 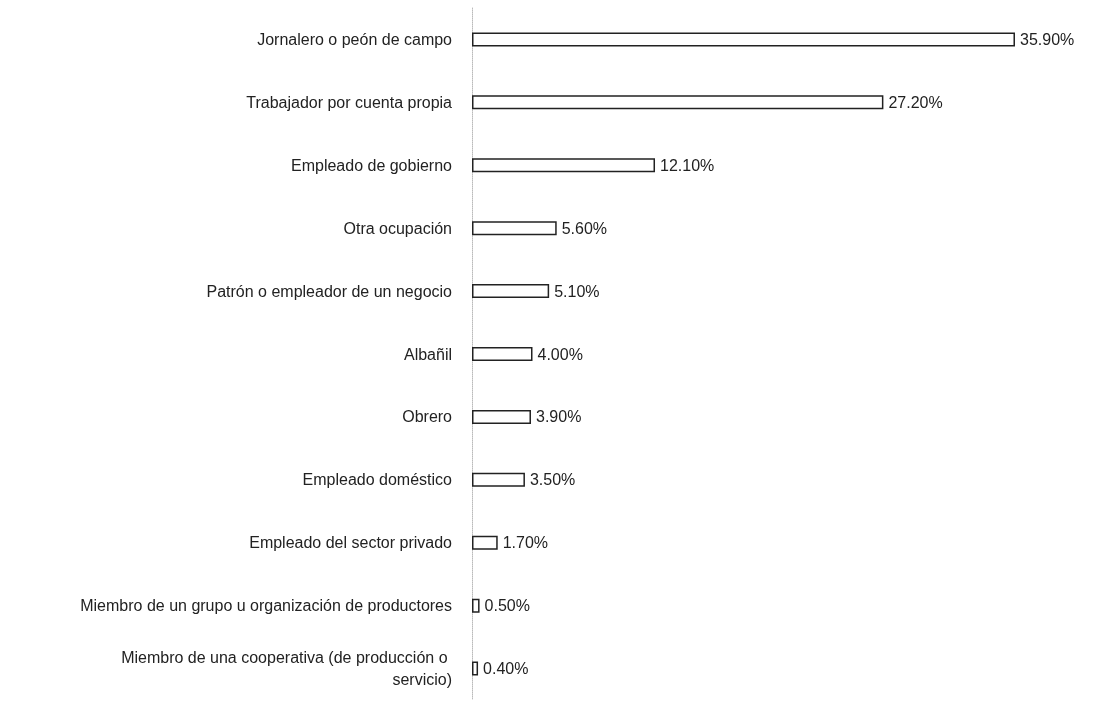 What do you see at coordinates (558, 417) in the screenshot?
I see `data-label: 3.90%` at bounding box center [558, 417].